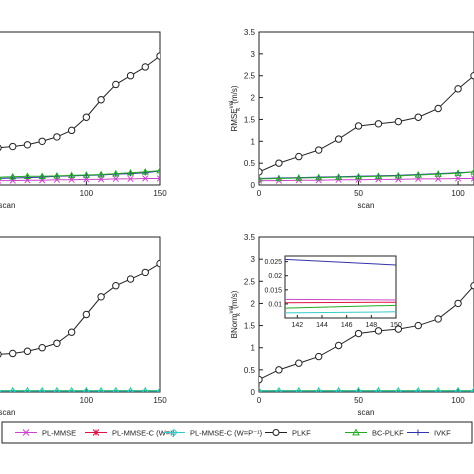  What do you see at coordinates (340, 312) in the screenshot?
I see `inset-series-line-pl-mmse-c-w-p` at bounding box center [340, 312].